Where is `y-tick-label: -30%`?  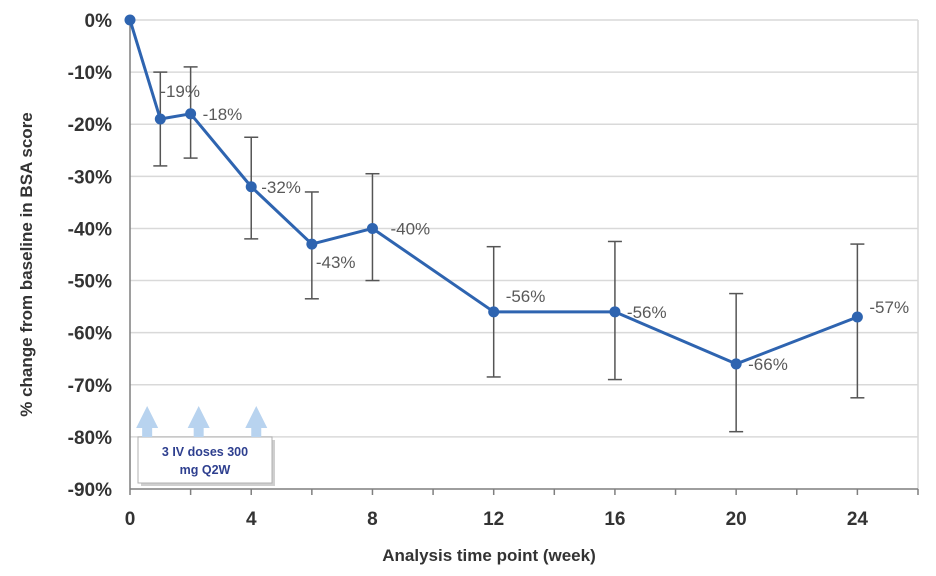 y-tick-label: -30% is located at coordinates (90, 177).